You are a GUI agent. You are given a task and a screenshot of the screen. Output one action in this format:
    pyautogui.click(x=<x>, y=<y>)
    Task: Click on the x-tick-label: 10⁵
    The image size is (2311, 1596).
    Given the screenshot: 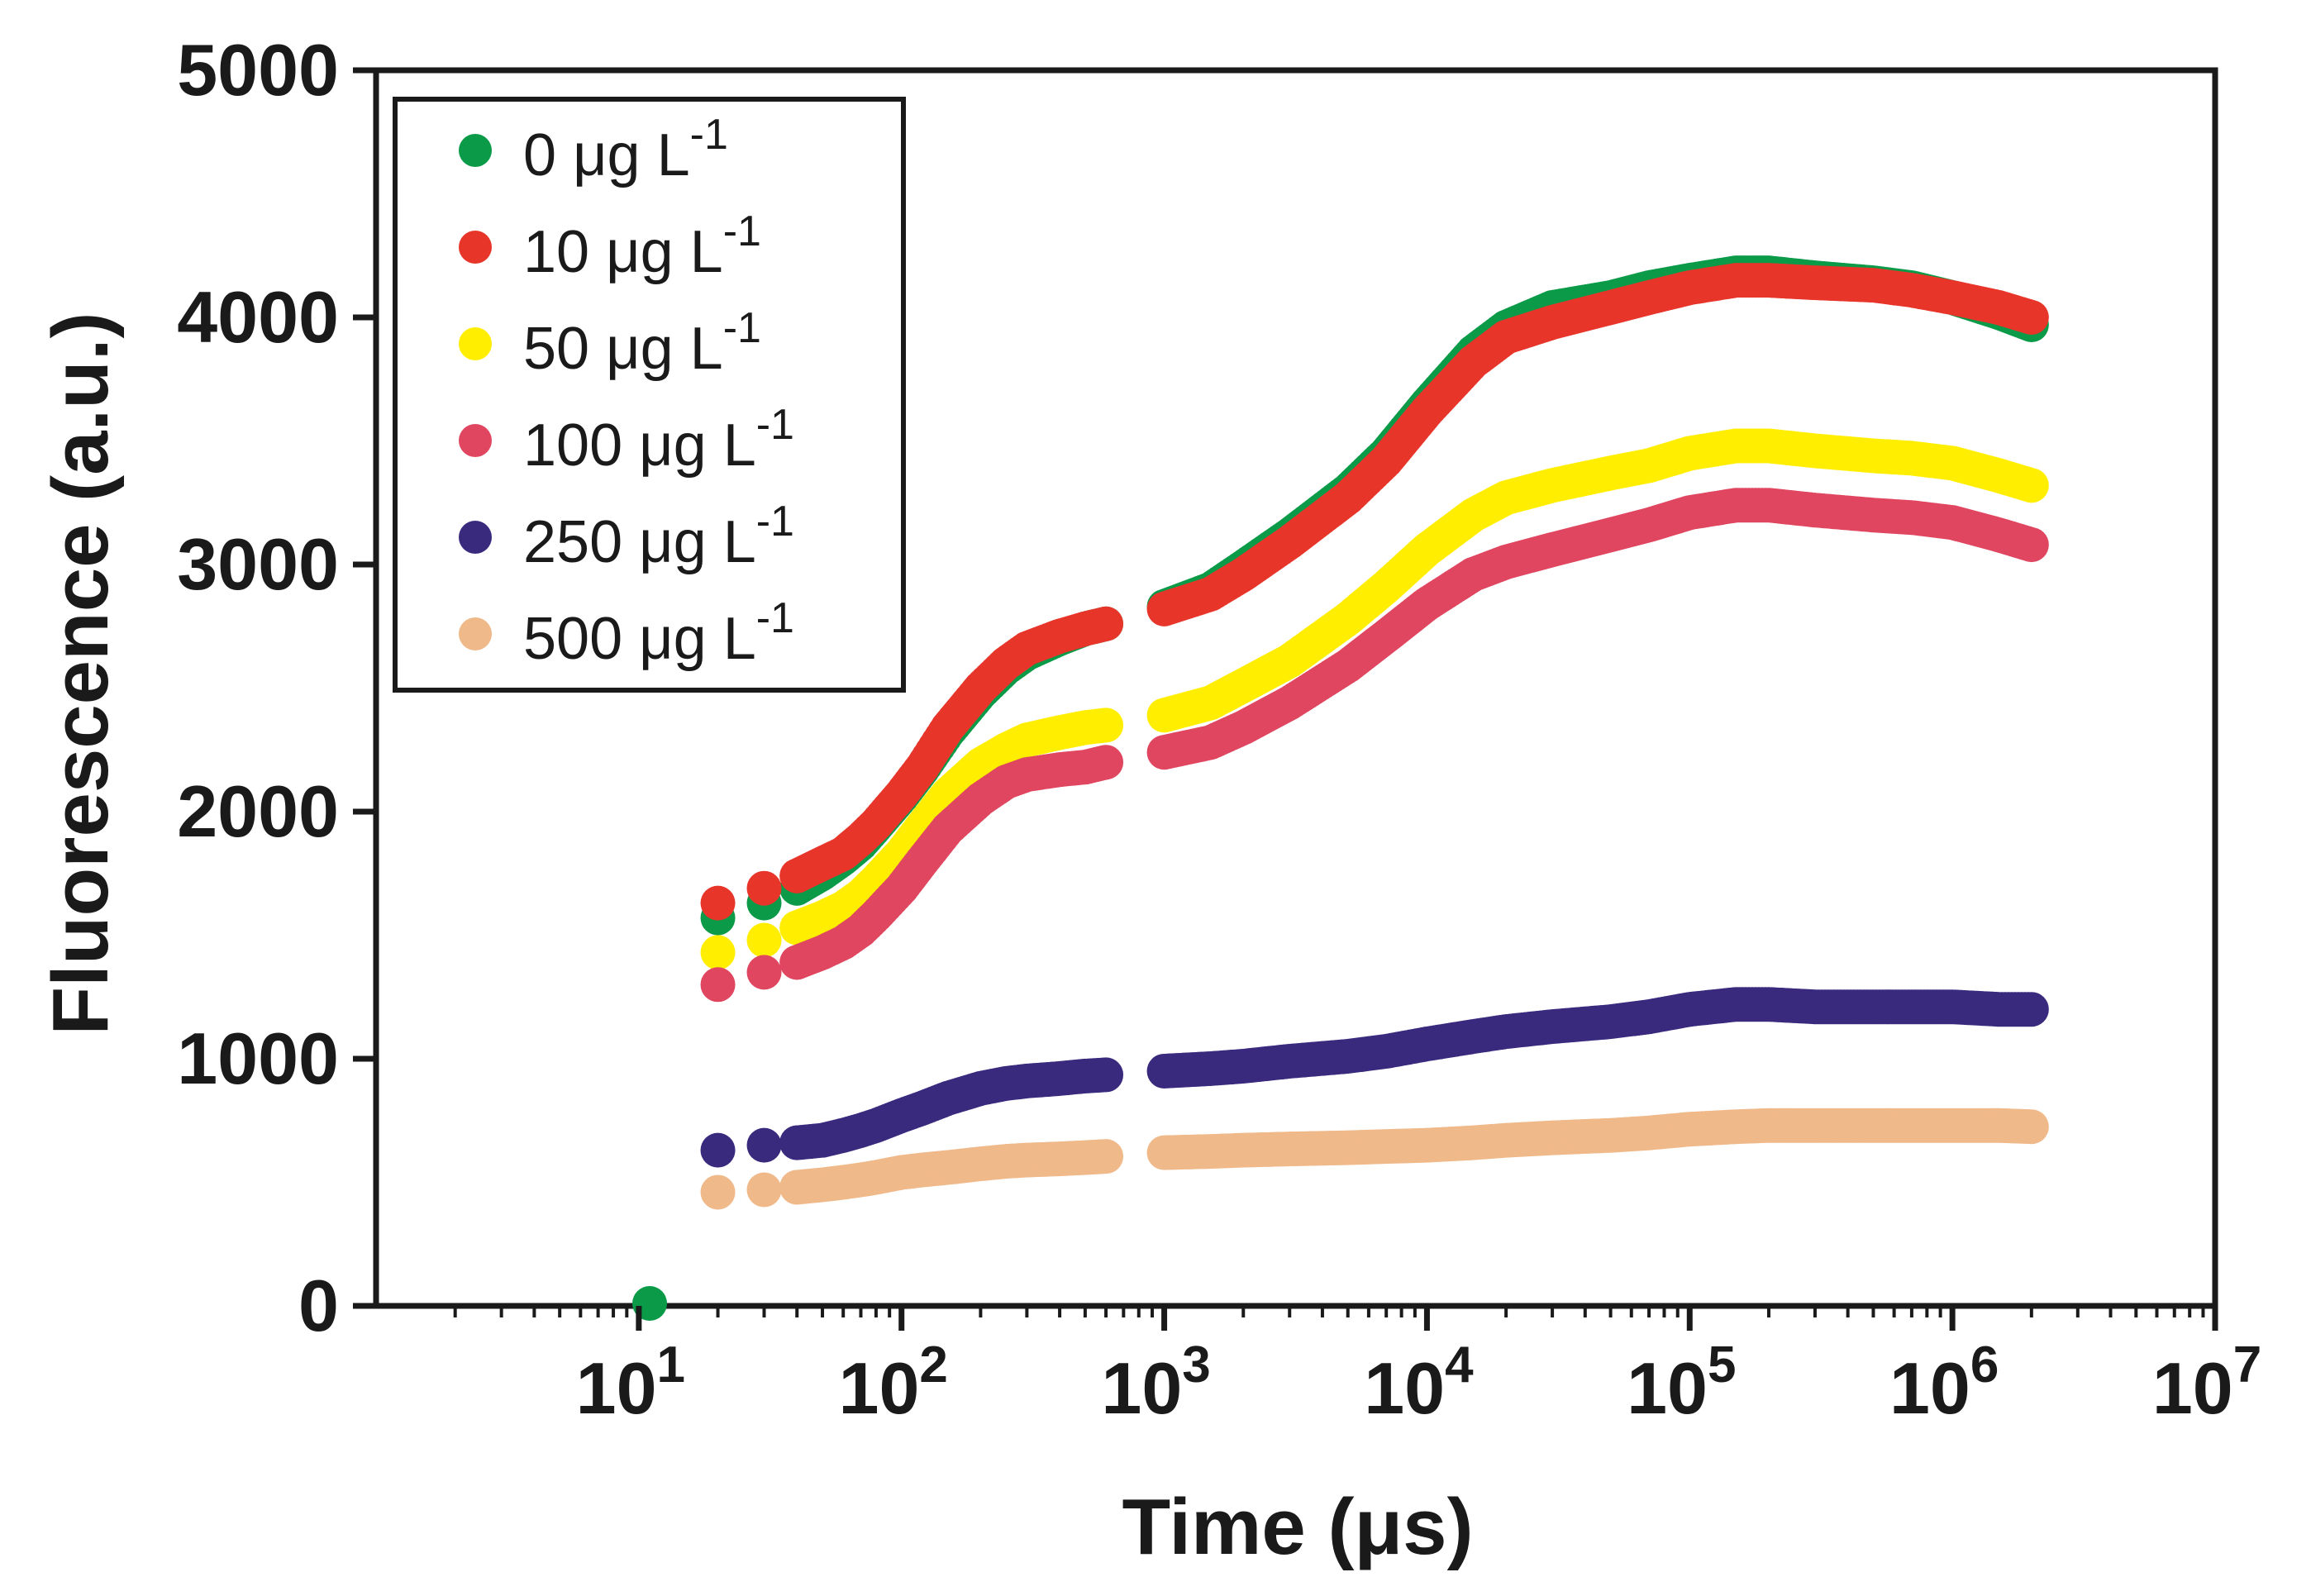 What is the action you would take?
    pyautogui.click(x=1682, y=1382)
    